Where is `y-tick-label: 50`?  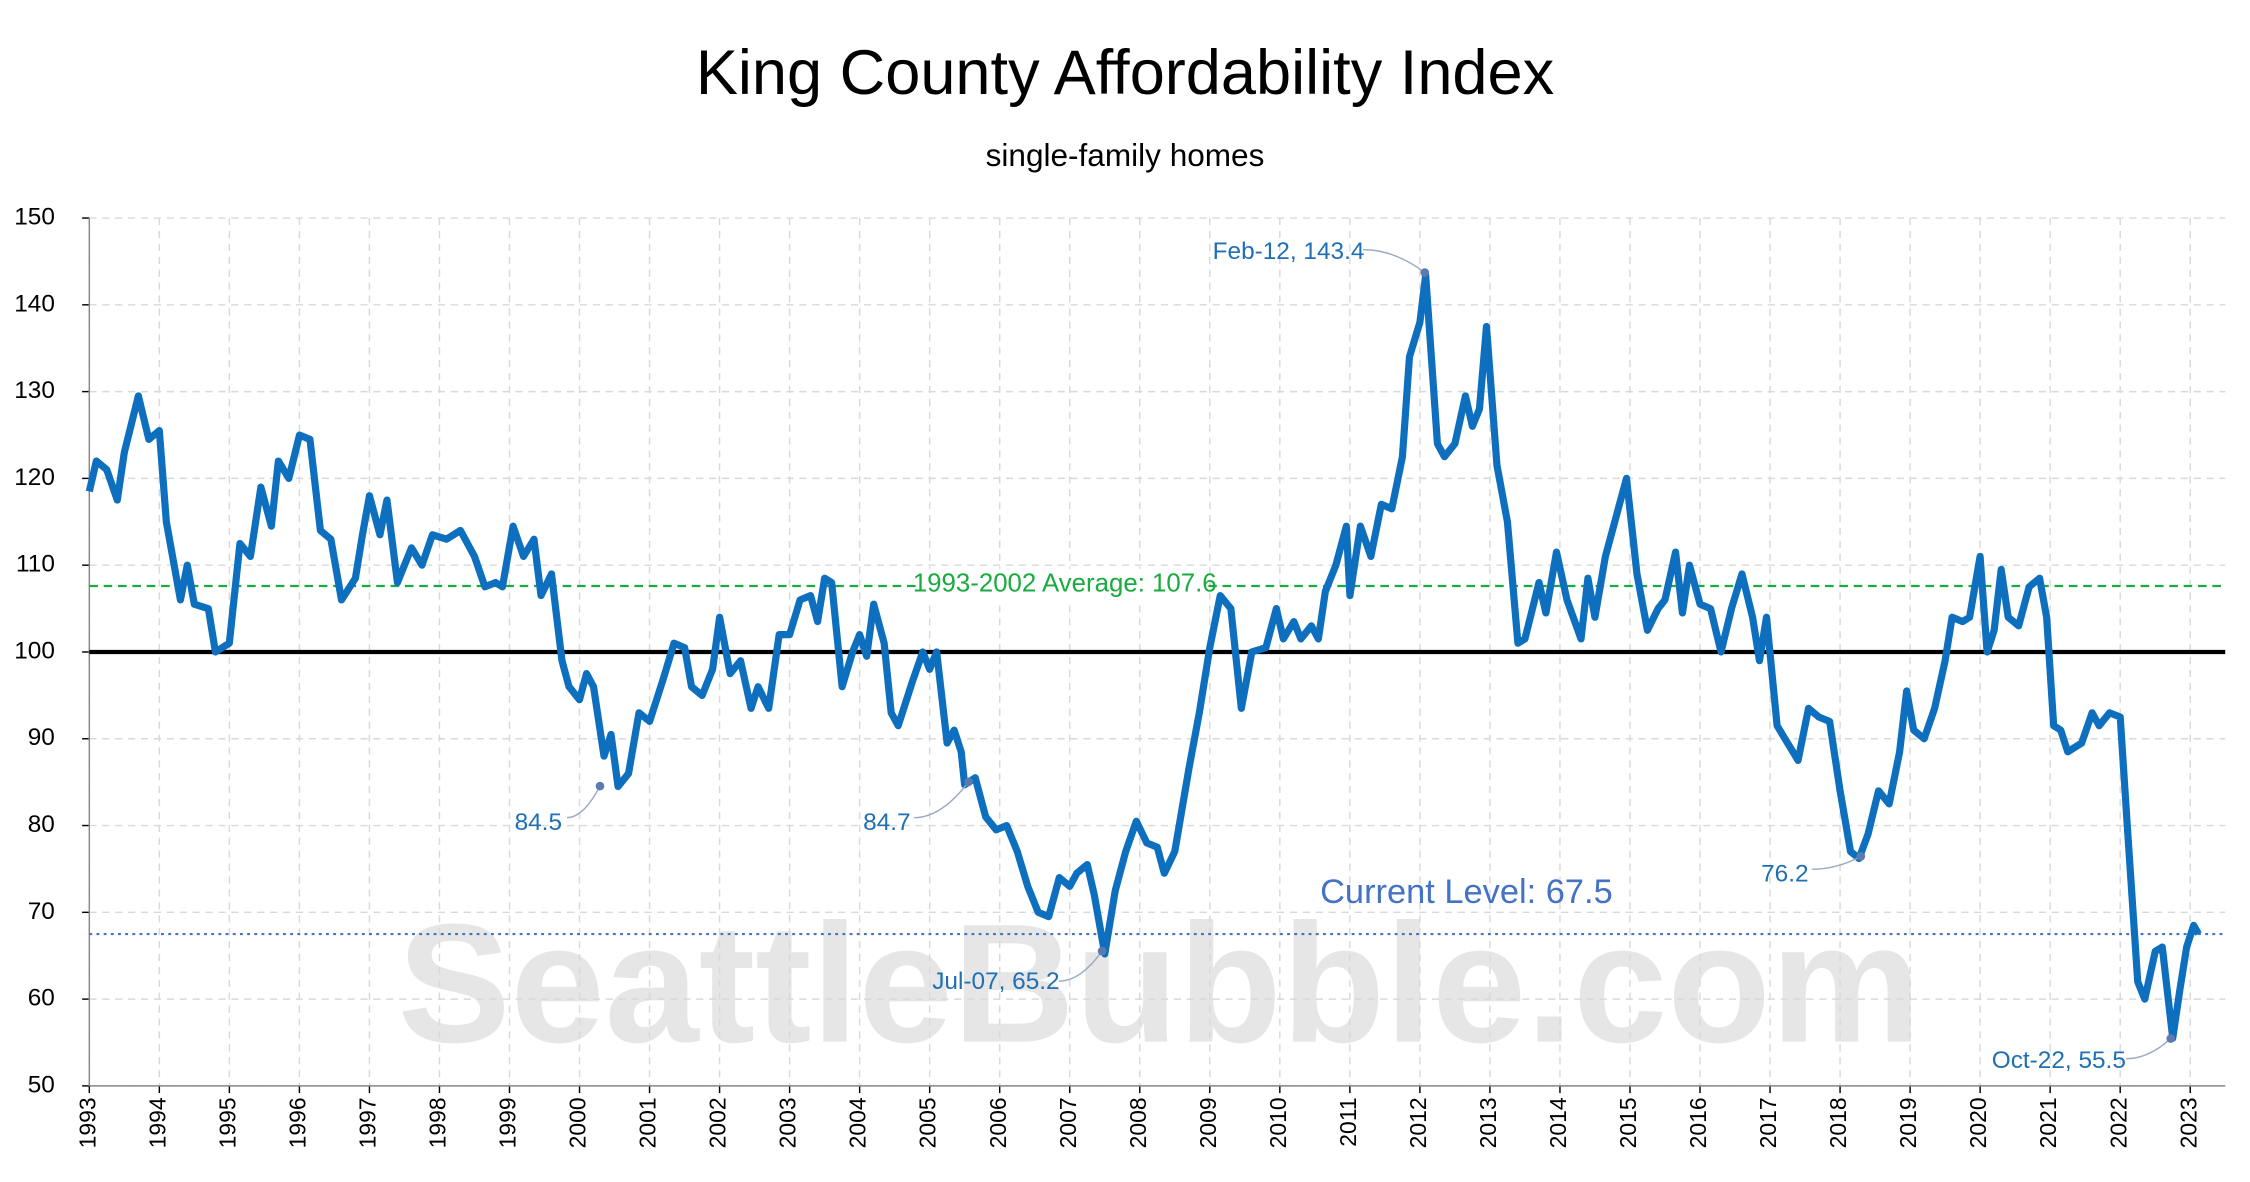 y-tick-label: 50 is located at coordinates (41, 1084).